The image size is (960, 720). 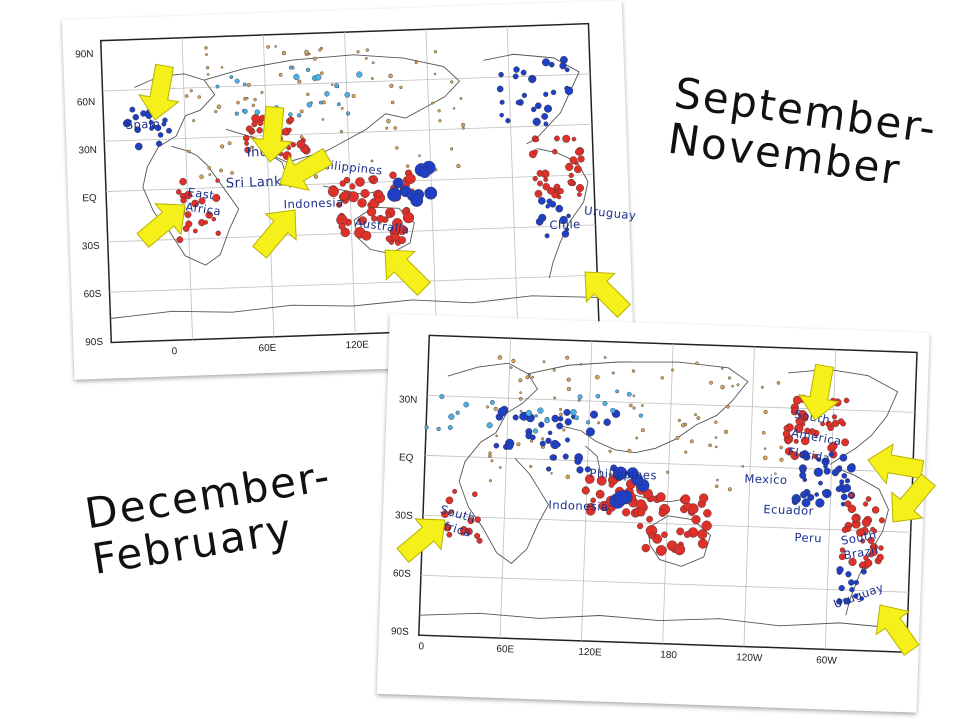 What do you see at coordinates (859, 545) in the screenshot?
I see `label-south-brazil: South Brazil` at bounding box center [859, 545].